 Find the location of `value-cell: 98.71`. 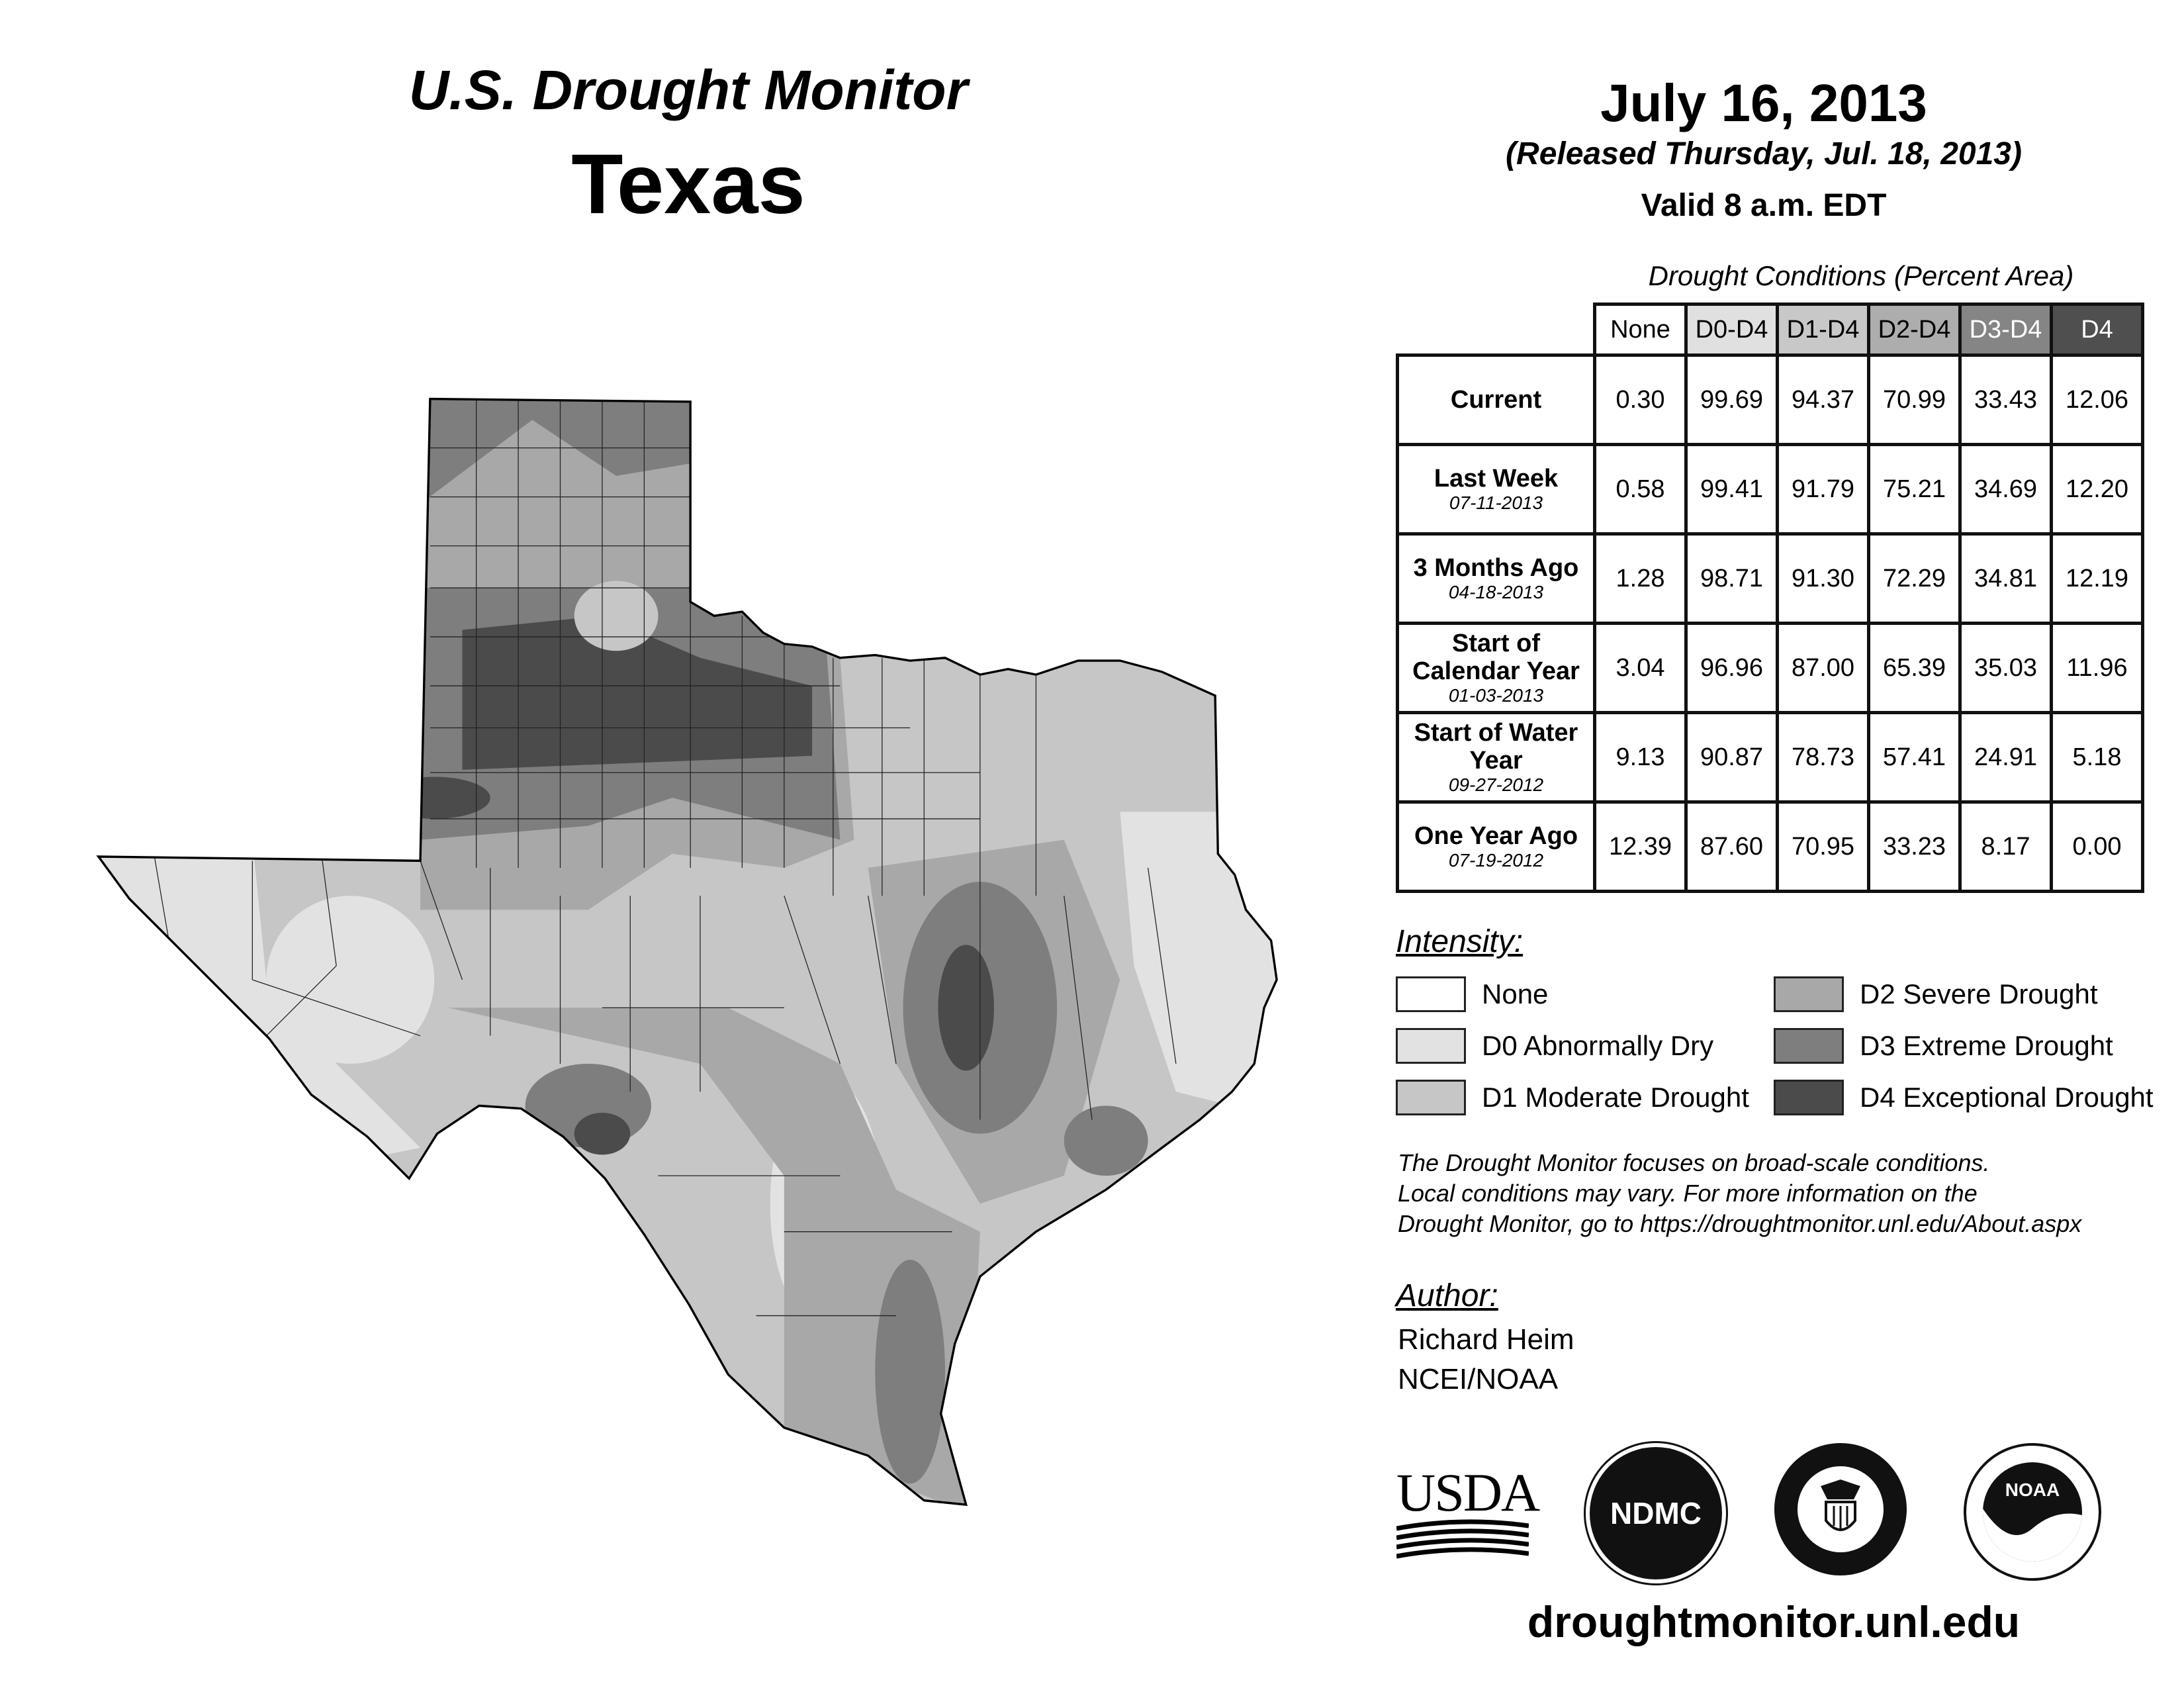

value-cell: 98.71 is located at coordinates (1732, 578).